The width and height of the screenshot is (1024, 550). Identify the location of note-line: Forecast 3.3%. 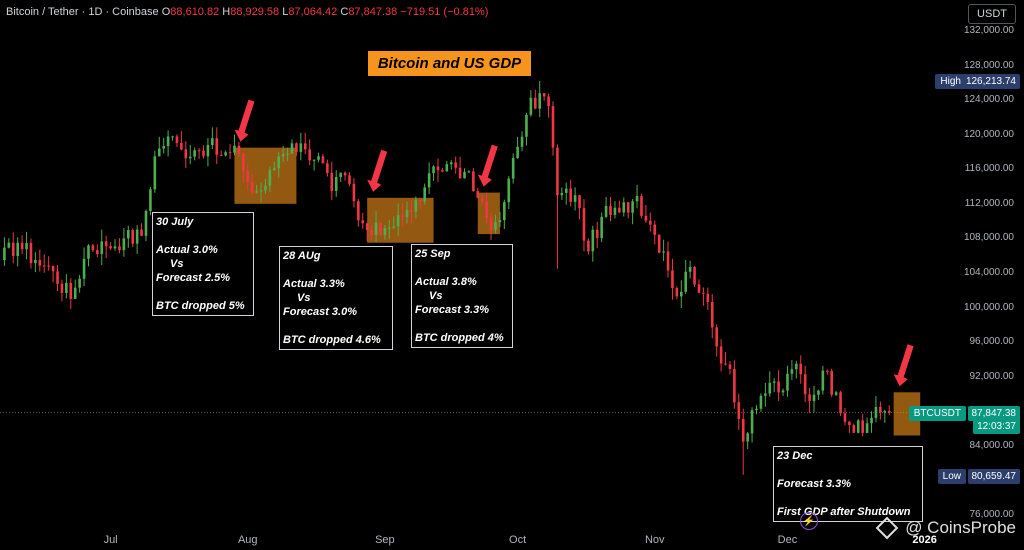
(452, 310).